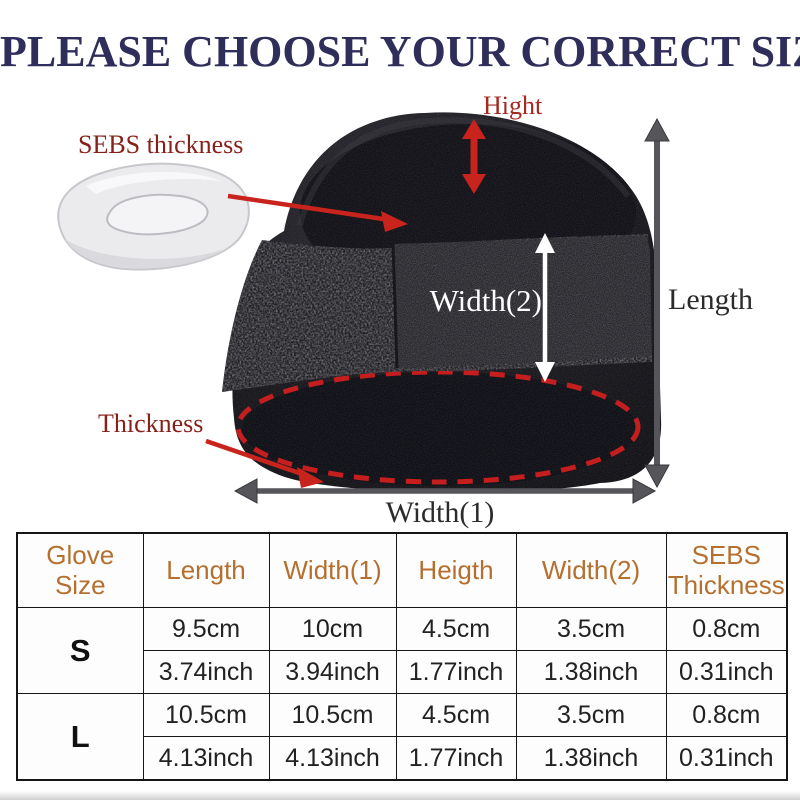 This screenshot has height=800, width=800. I want to click on col-header-heigth: Heigth, so click(456, 570).